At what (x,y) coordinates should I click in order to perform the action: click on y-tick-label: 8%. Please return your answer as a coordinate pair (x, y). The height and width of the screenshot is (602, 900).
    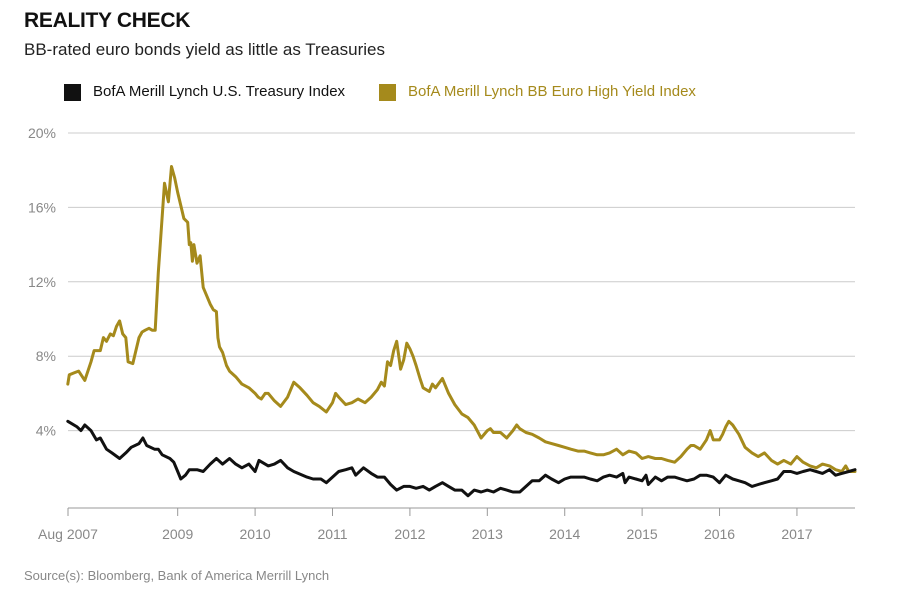
    Looking at the image, I should click on (46, 356).